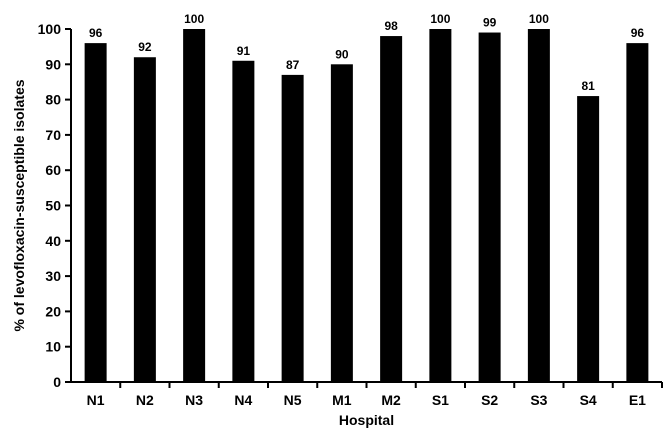 This screenshot has height=435, width=670. Describe the element at coordinates (243, 400) in the screenshot. I see `x-tick-label: N4` at that location.